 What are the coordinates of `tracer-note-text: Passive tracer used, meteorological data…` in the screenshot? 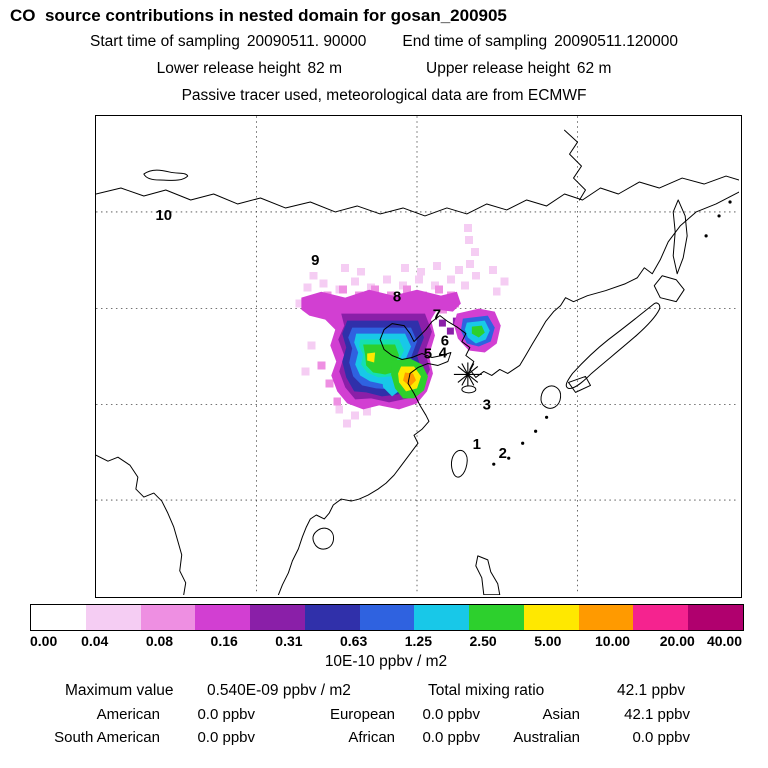 It's located at (384, 95).